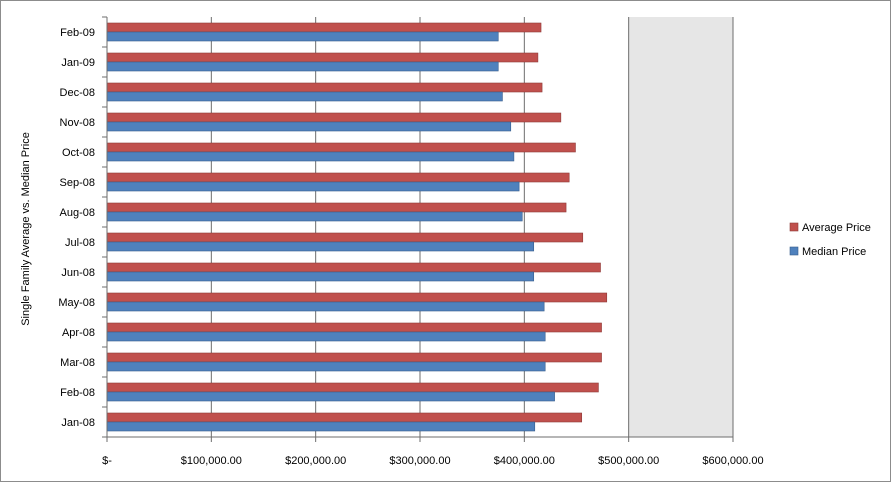 The width and height of the screenshot is (891, 486). Describe the element at coordinates (834, 252) in the screenshot. I see `legend-label-median: Median Price` at that location.